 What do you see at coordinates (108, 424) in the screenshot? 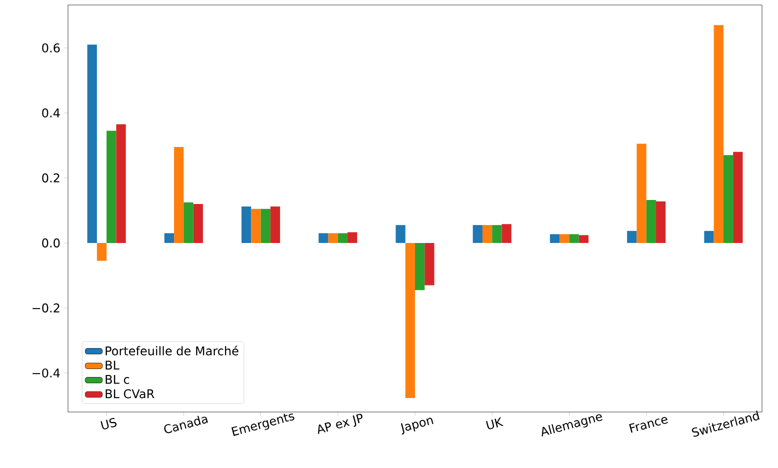
I see `x-tick-label: US` at bounding box center [108, 424].